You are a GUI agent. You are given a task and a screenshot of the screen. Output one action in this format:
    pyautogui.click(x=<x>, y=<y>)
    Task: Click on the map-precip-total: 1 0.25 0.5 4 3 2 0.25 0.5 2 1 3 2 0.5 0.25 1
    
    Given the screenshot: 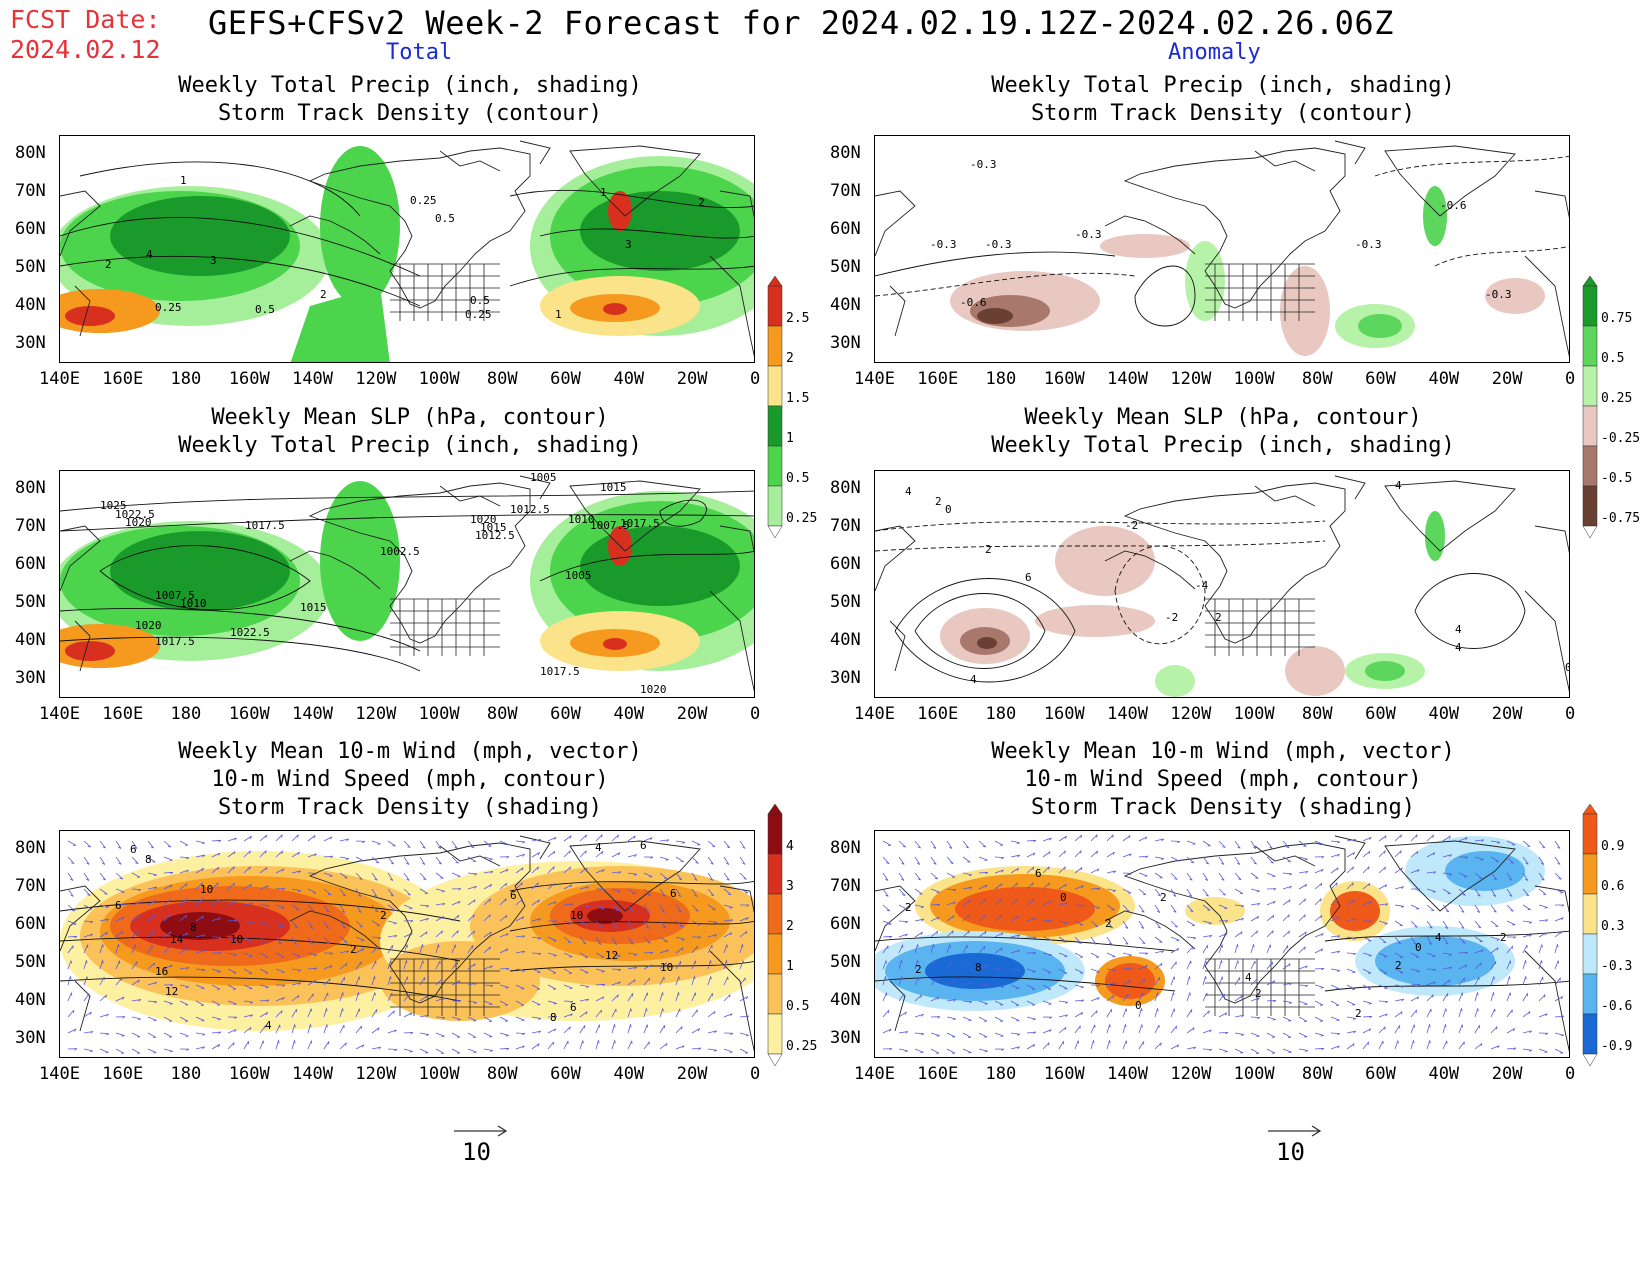 What is the action you would take?
    pyautogui.click(x=407, y=249)
    